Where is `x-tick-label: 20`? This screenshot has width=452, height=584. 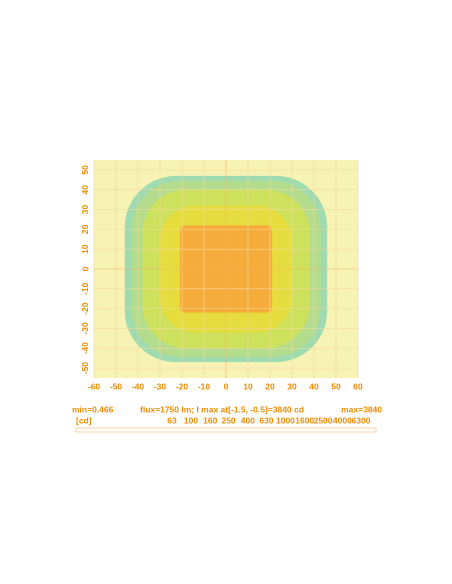
x-tick-label: 20 is located at coordinates (270, 386).